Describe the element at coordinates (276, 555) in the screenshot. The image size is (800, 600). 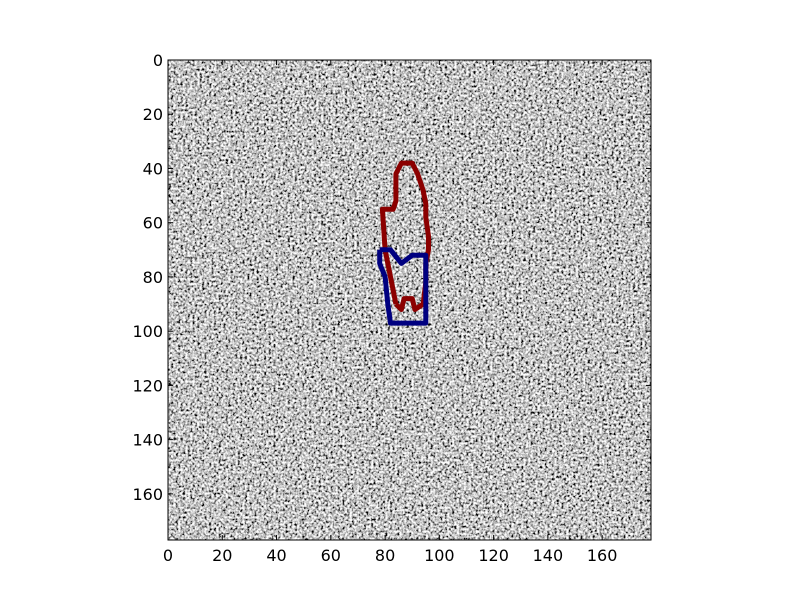
I see `x-tick-label: 40` at that location.